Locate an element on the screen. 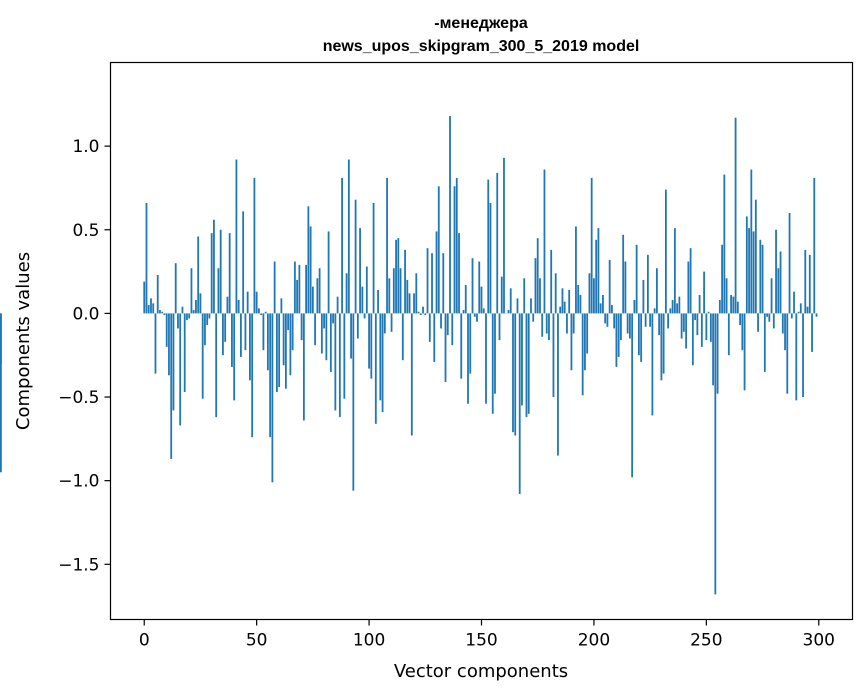 Image resolution: width=867 pixels, height=696 pixels. y-axis-ticks: −1.5 −1.0 −0.5 0.0 0.5 1.0 is located at coordinates (84, 356).